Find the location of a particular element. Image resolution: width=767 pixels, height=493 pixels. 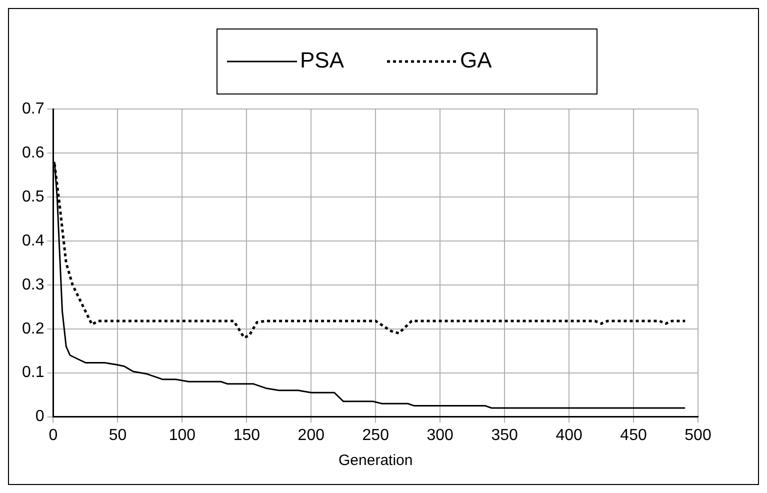

x-tick-label: 200 is located at coordinates (311, 435).